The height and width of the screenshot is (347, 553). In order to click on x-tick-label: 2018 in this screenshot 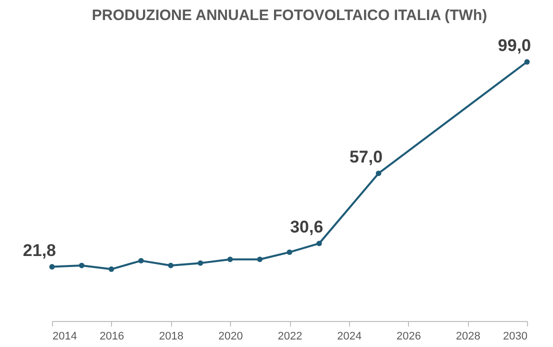, I will do `click(171, 336)`.